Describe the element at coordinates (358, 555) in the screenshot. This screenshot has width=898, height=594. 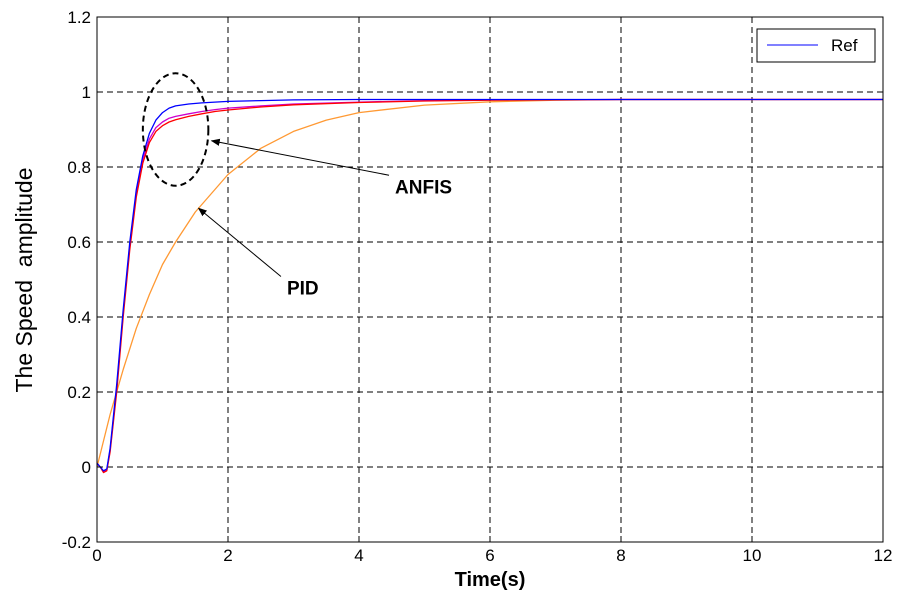
I see `x-tick-label: 4` at that location.